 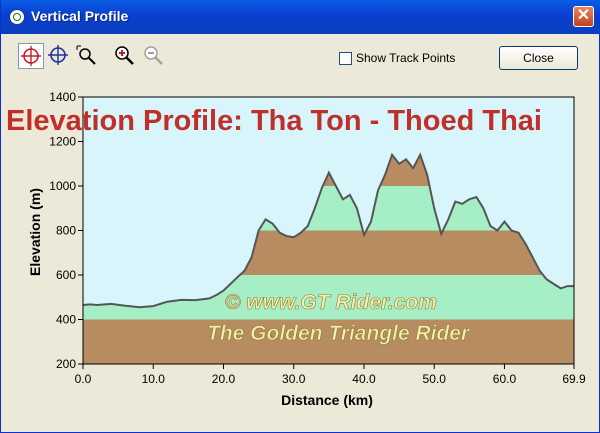 I want to click on x-tick-label: 20.0, so click(x=224, y=379).